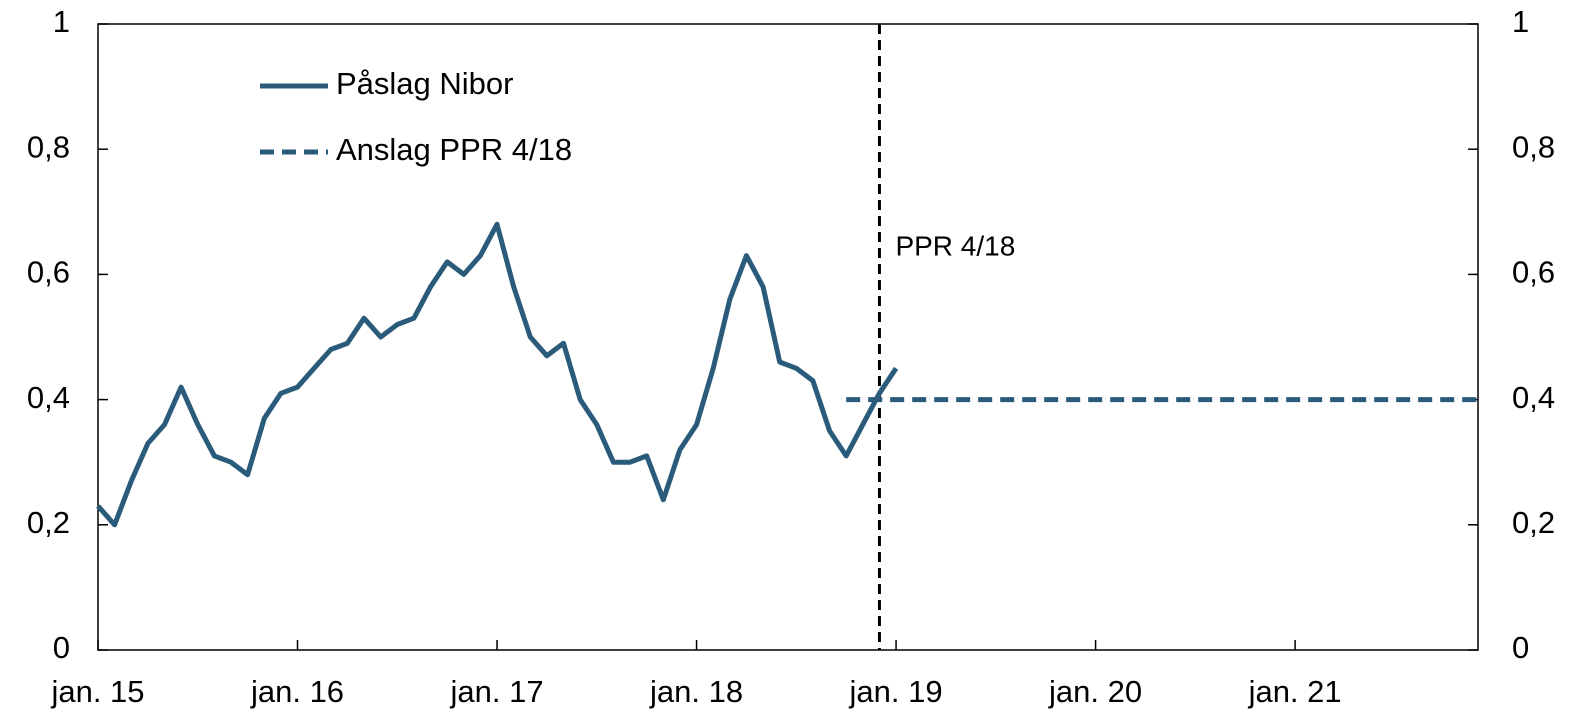 Image resolution: width=1581 pixels, height=721 pixels. What do you see at coordinates (955, 245) in the screenshot?
I see `annotation-label: PPR 4/18` at bounding box center [955, 245].